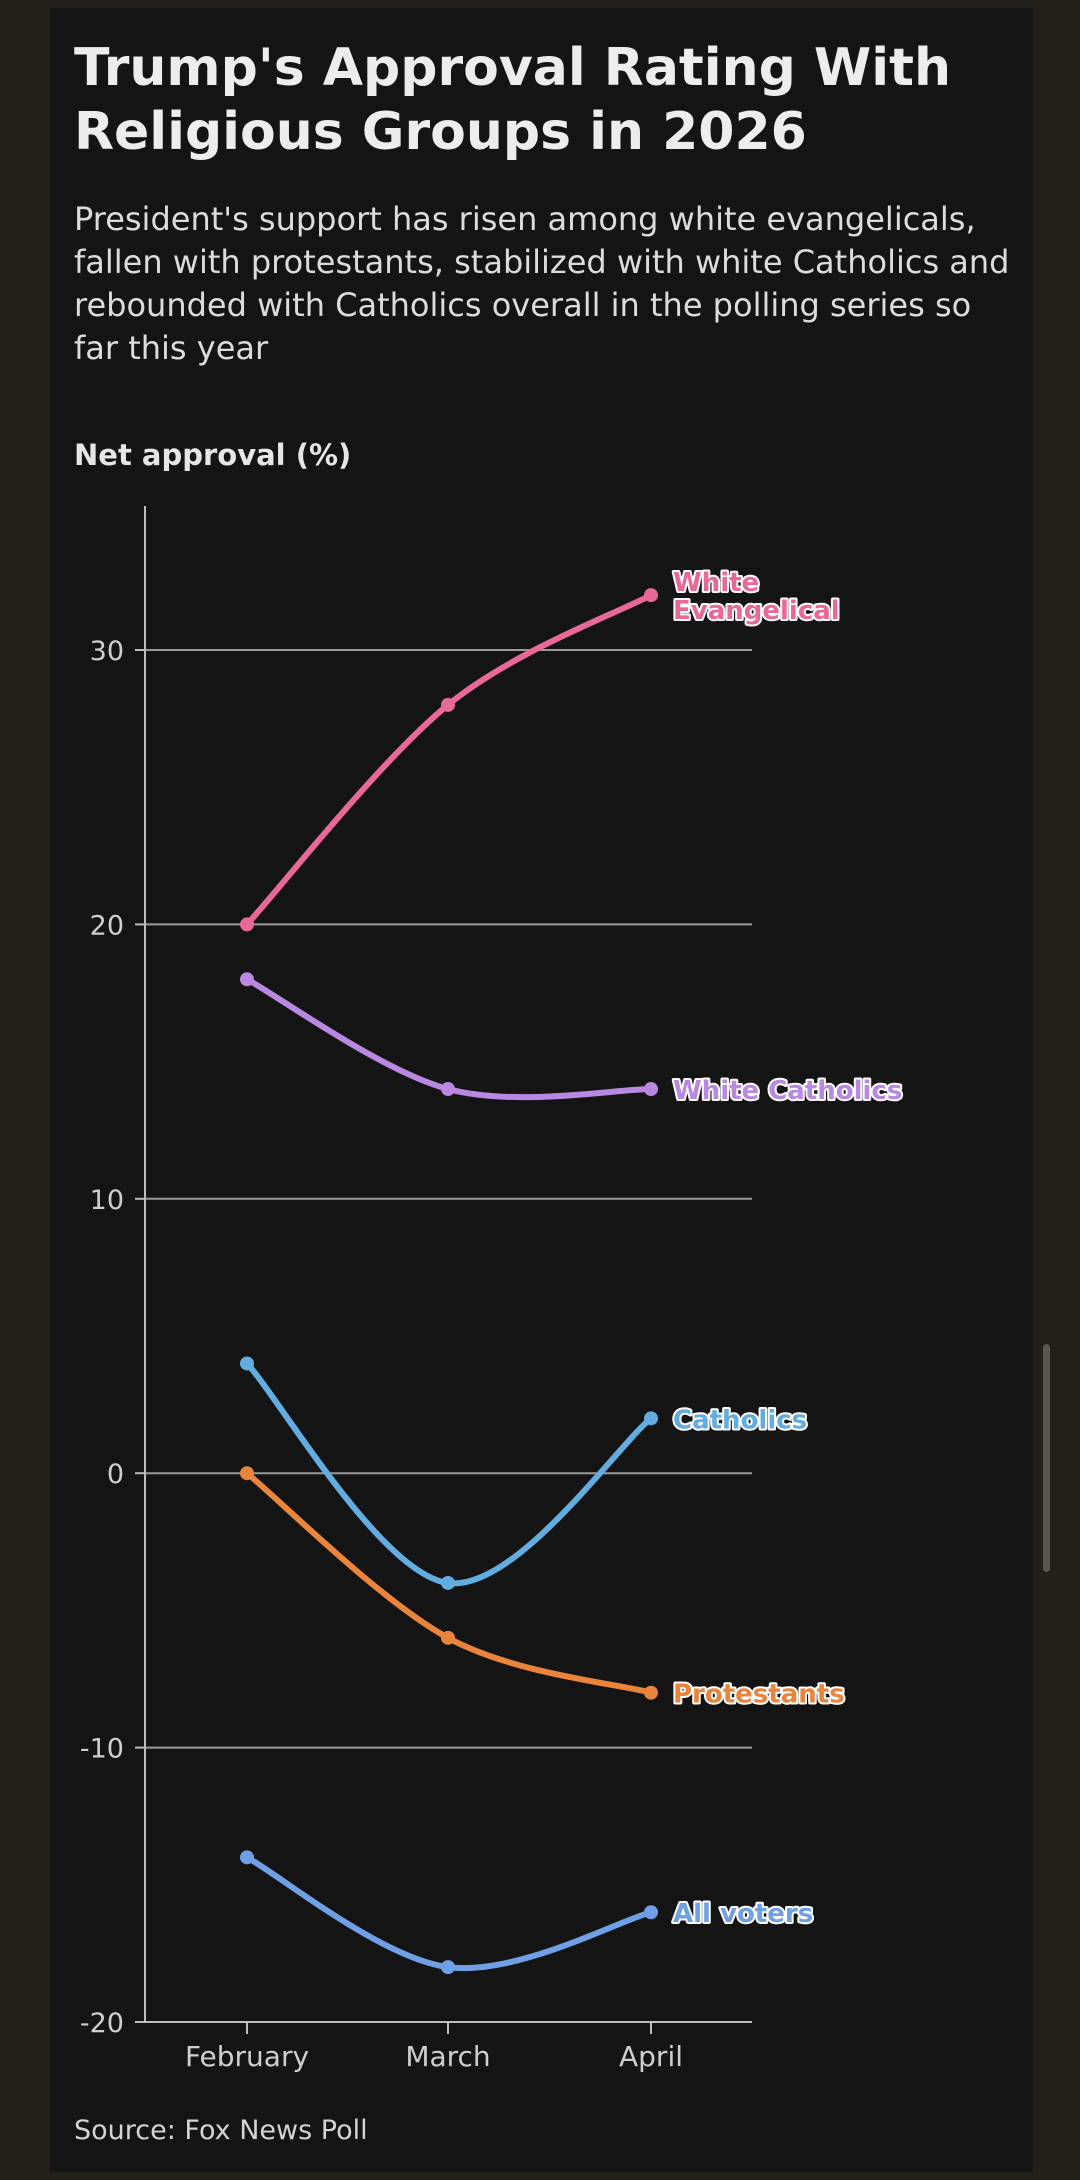  I want to click on y-tick-label: 30, so click(107, 651).